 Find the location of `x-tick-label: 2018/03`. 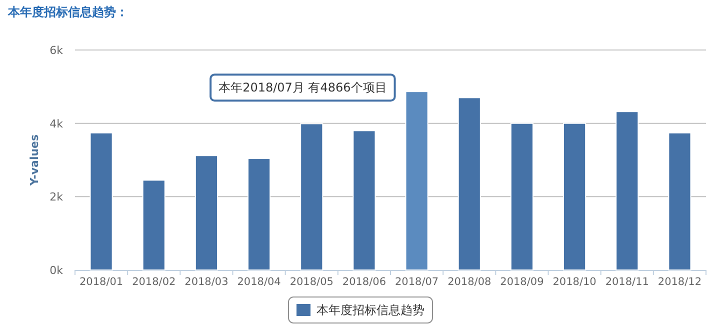

x-tick-label: 2018/03 is located at coordinates (206, 282).